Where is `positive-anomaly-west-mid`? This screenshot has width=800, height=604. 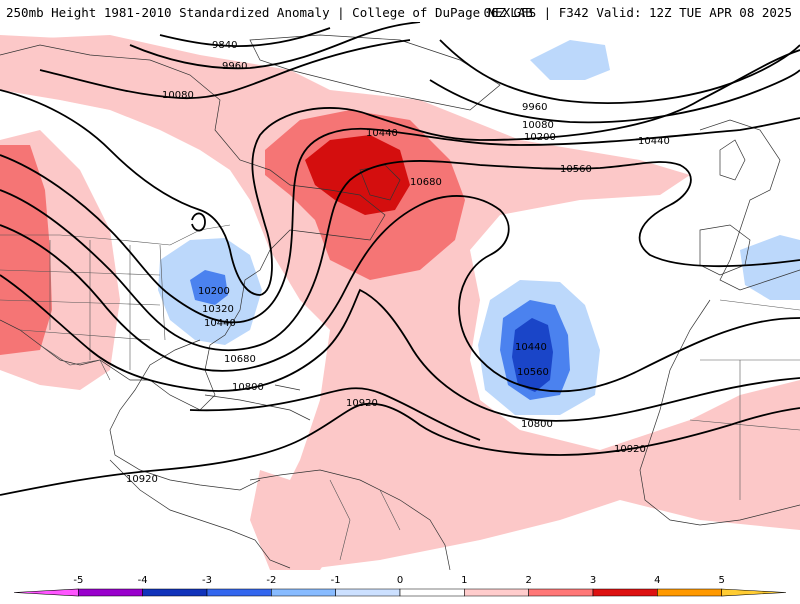
positive-anomaly-west-mid is located at coordinates (26, 250).